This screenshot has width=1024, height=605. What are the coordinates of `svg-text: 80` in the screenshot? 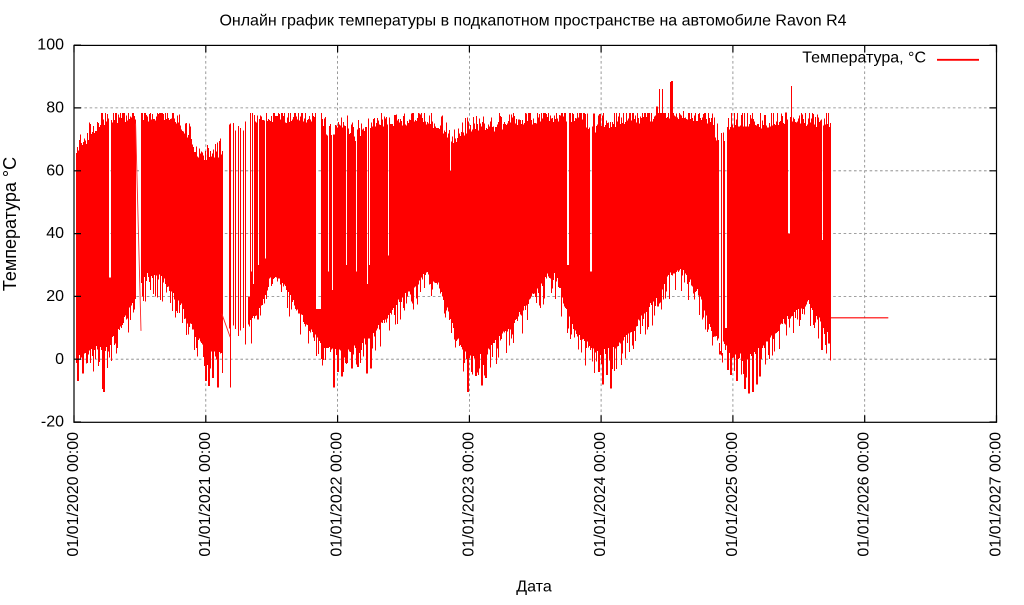 It's located at (55, 108).